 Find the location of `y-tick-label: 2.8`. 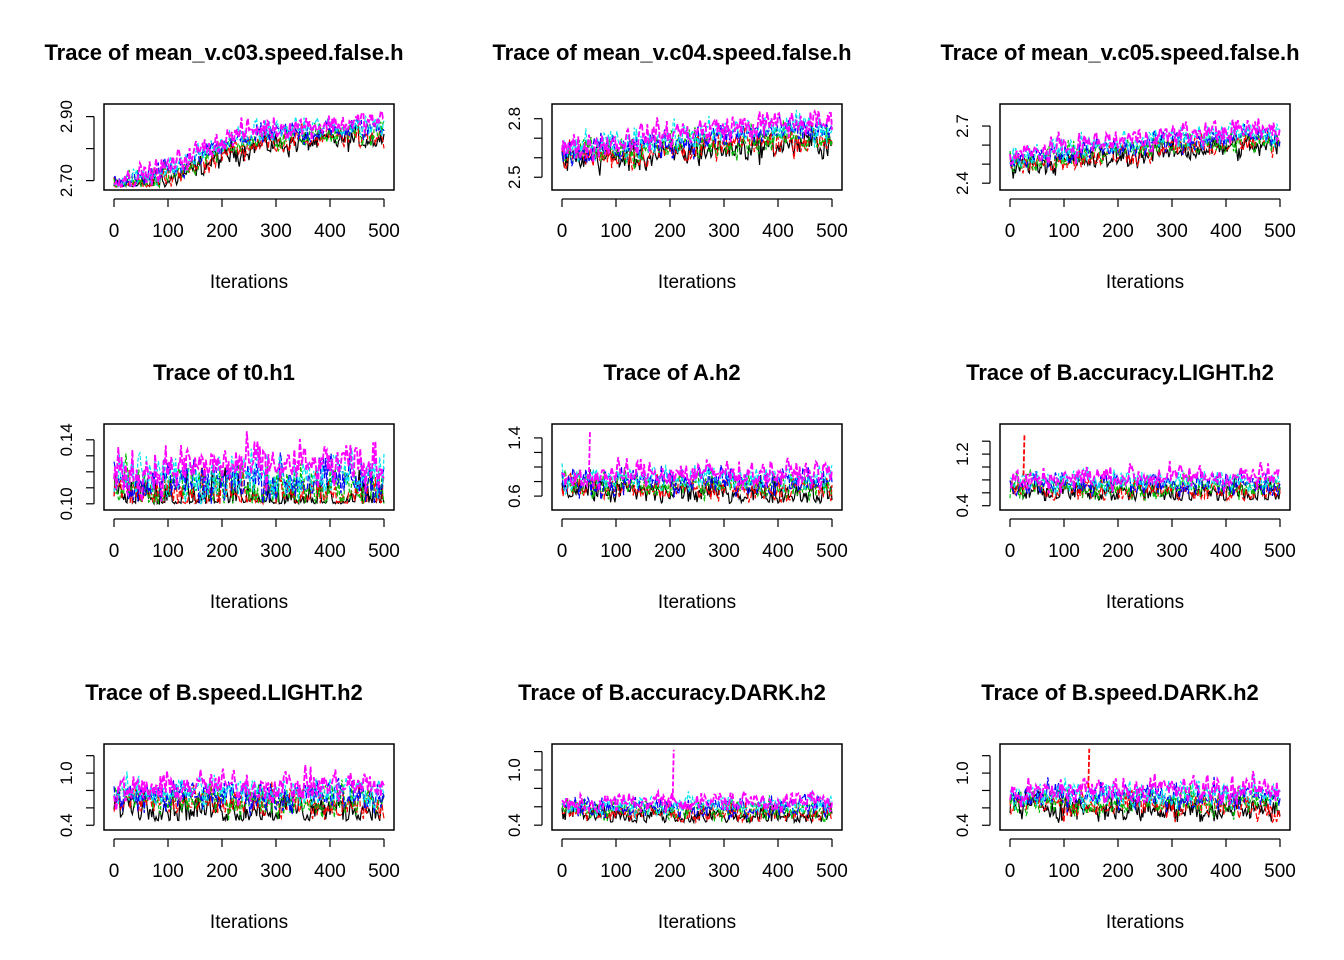

y-tick-label: 2.8 is located at coordinates (514, 119).